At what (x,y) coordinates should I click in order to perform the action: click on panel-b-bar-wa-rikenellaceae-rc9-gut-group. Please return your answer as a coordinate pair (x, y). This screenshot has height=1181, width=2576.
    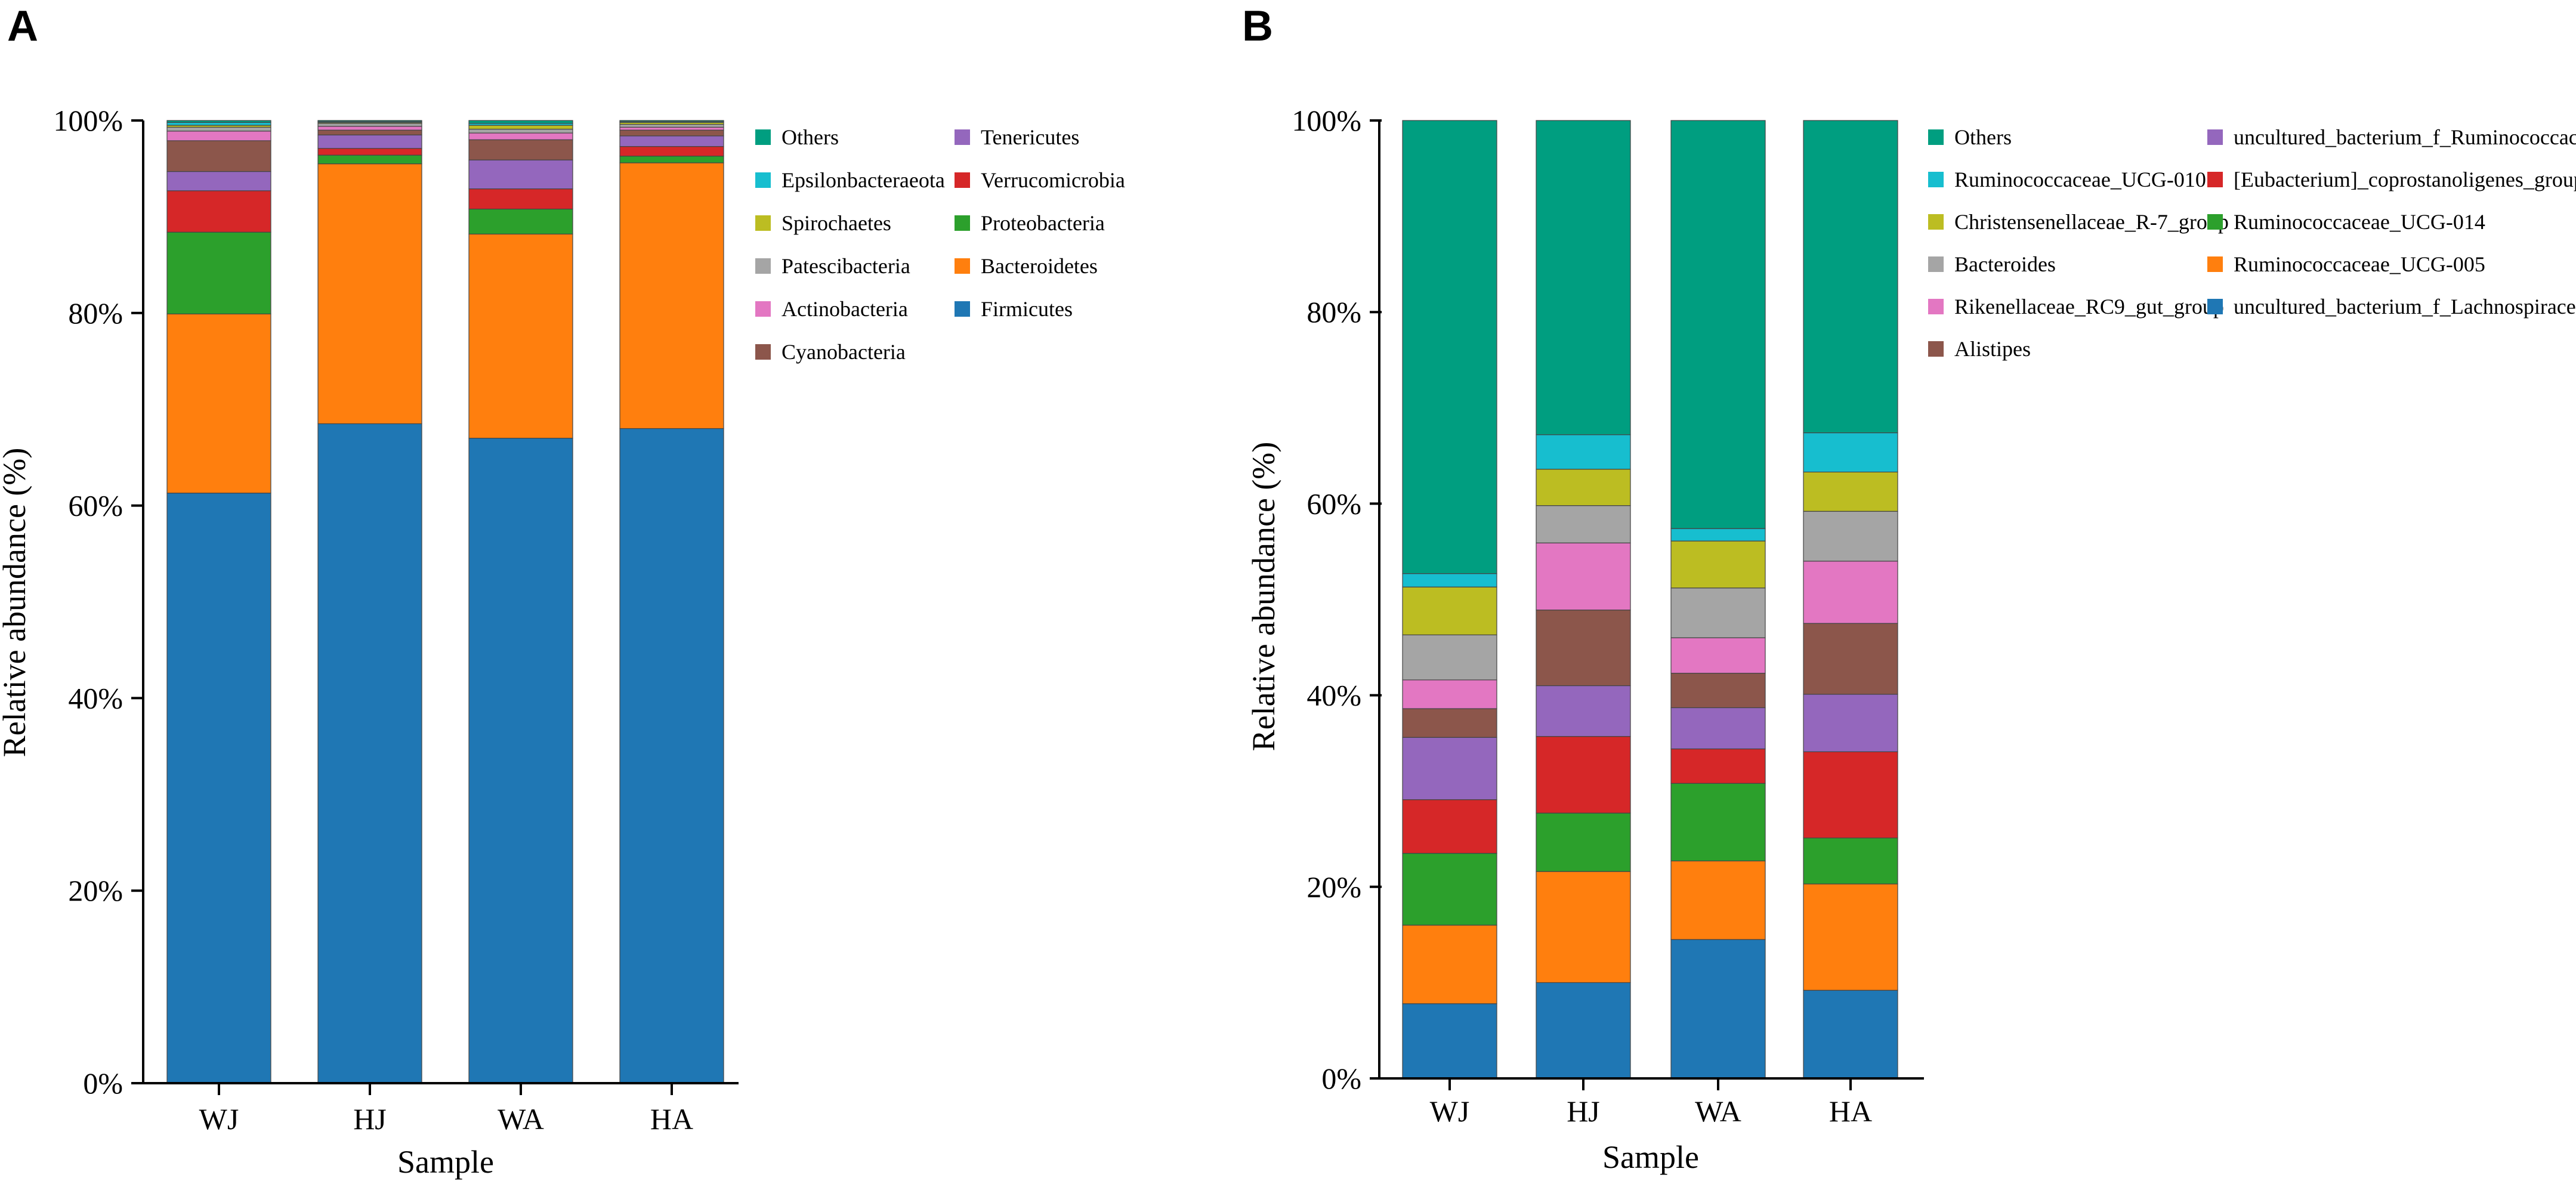
    Looking at the image, I should click on (1718, 655).